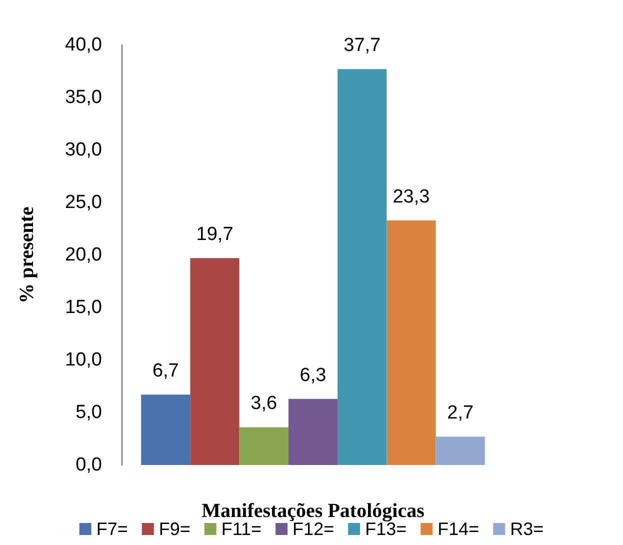 The height and width of the screenshot is (545, 623). Describe the element at coordinates (264, 403) in the screenshot. I see `data-label: 3,6` at that location.